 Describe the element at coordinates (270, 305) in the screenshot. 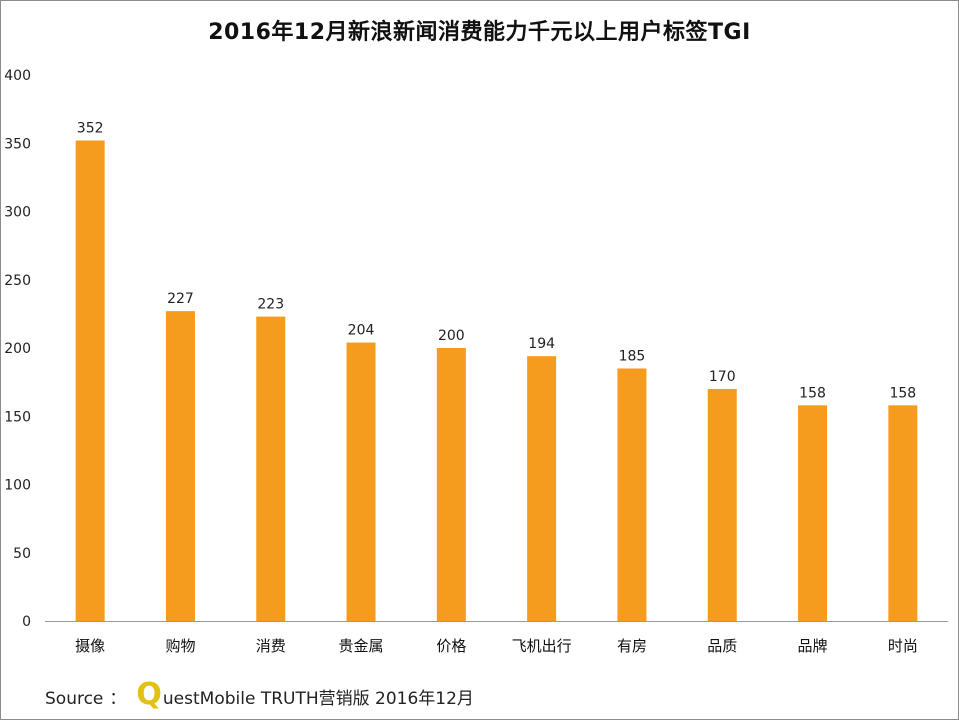

I see `data-label-2: 223` at that location.